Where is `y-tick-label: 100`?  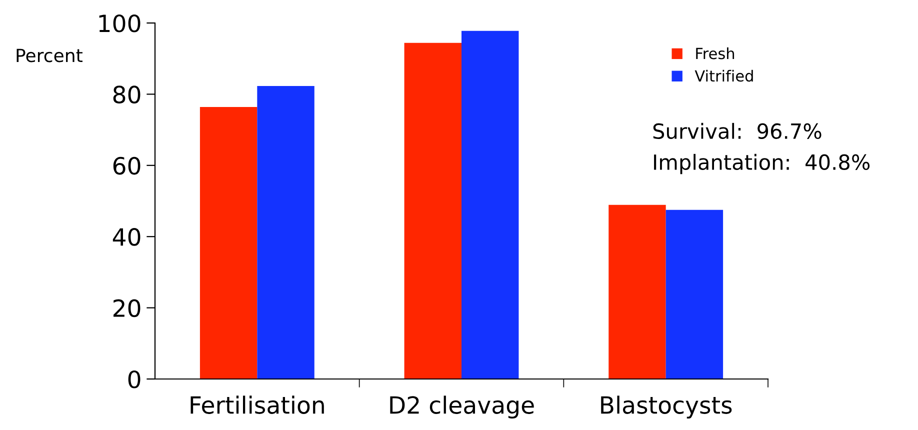
y-tick-label: 100 is located at coordinates (119, 23).